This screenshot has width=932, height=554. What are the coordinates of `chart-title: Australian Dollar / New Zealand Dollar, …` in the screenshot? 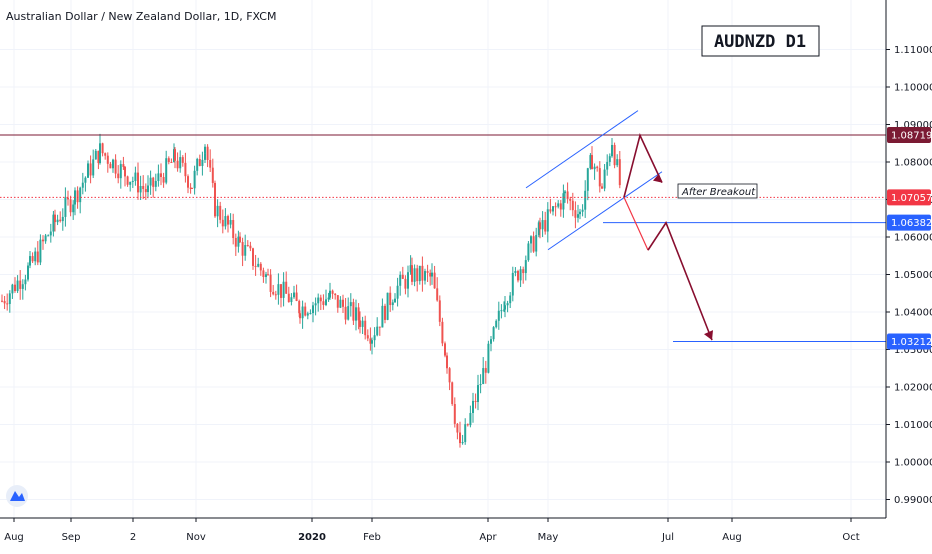 It's located at (141, 16).